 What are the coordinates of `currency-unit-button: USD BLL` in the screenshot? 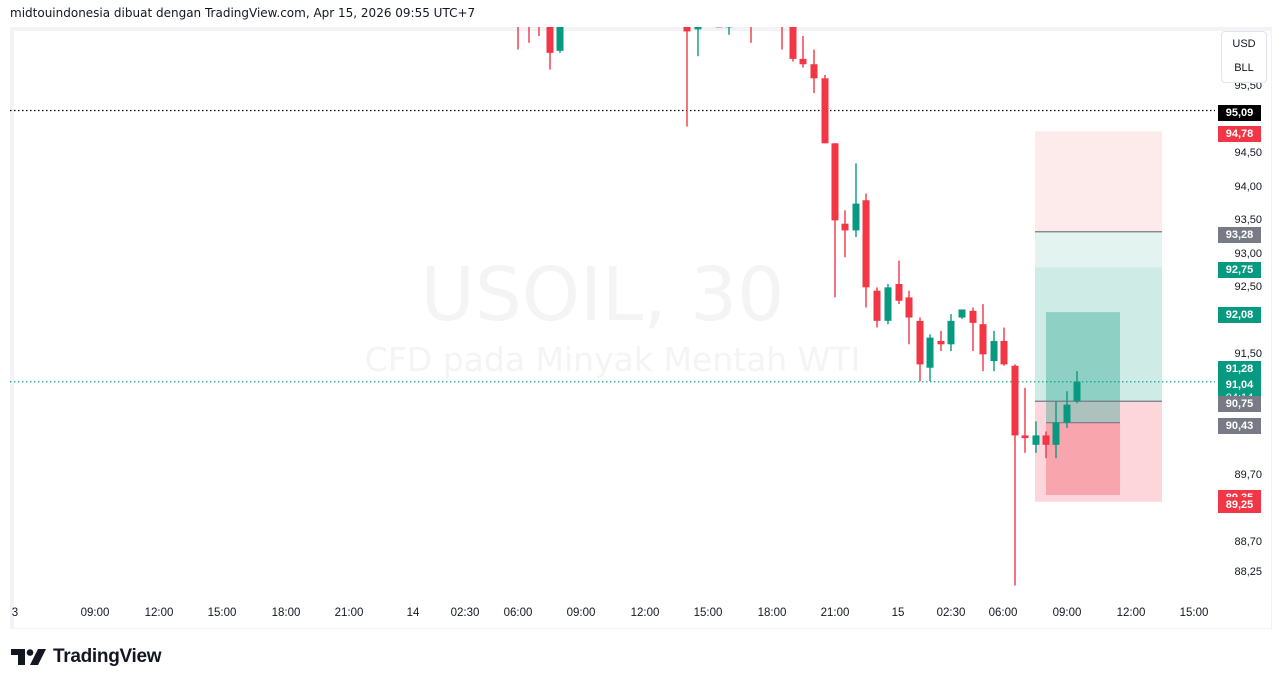 It's located at (1244, 57).